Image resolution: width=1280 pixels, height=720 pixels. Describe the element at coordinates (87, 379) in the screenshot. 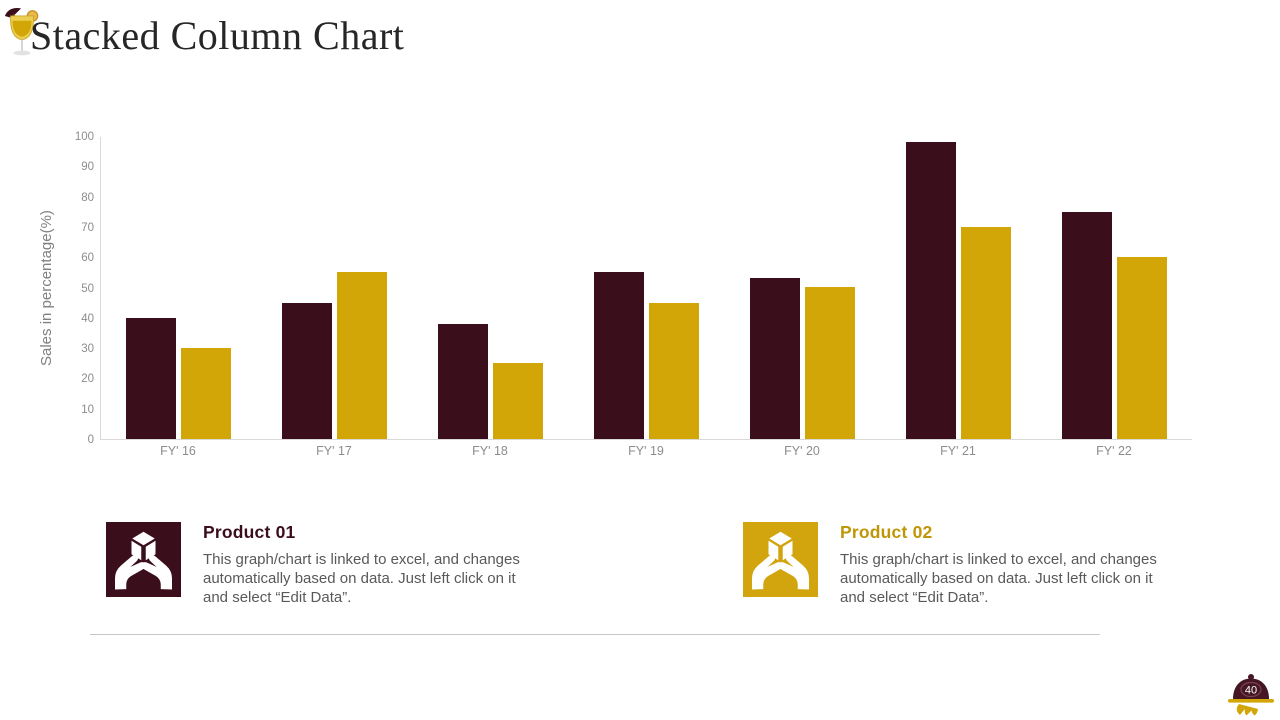

I see `y-tick-label-20: 20` at that location.